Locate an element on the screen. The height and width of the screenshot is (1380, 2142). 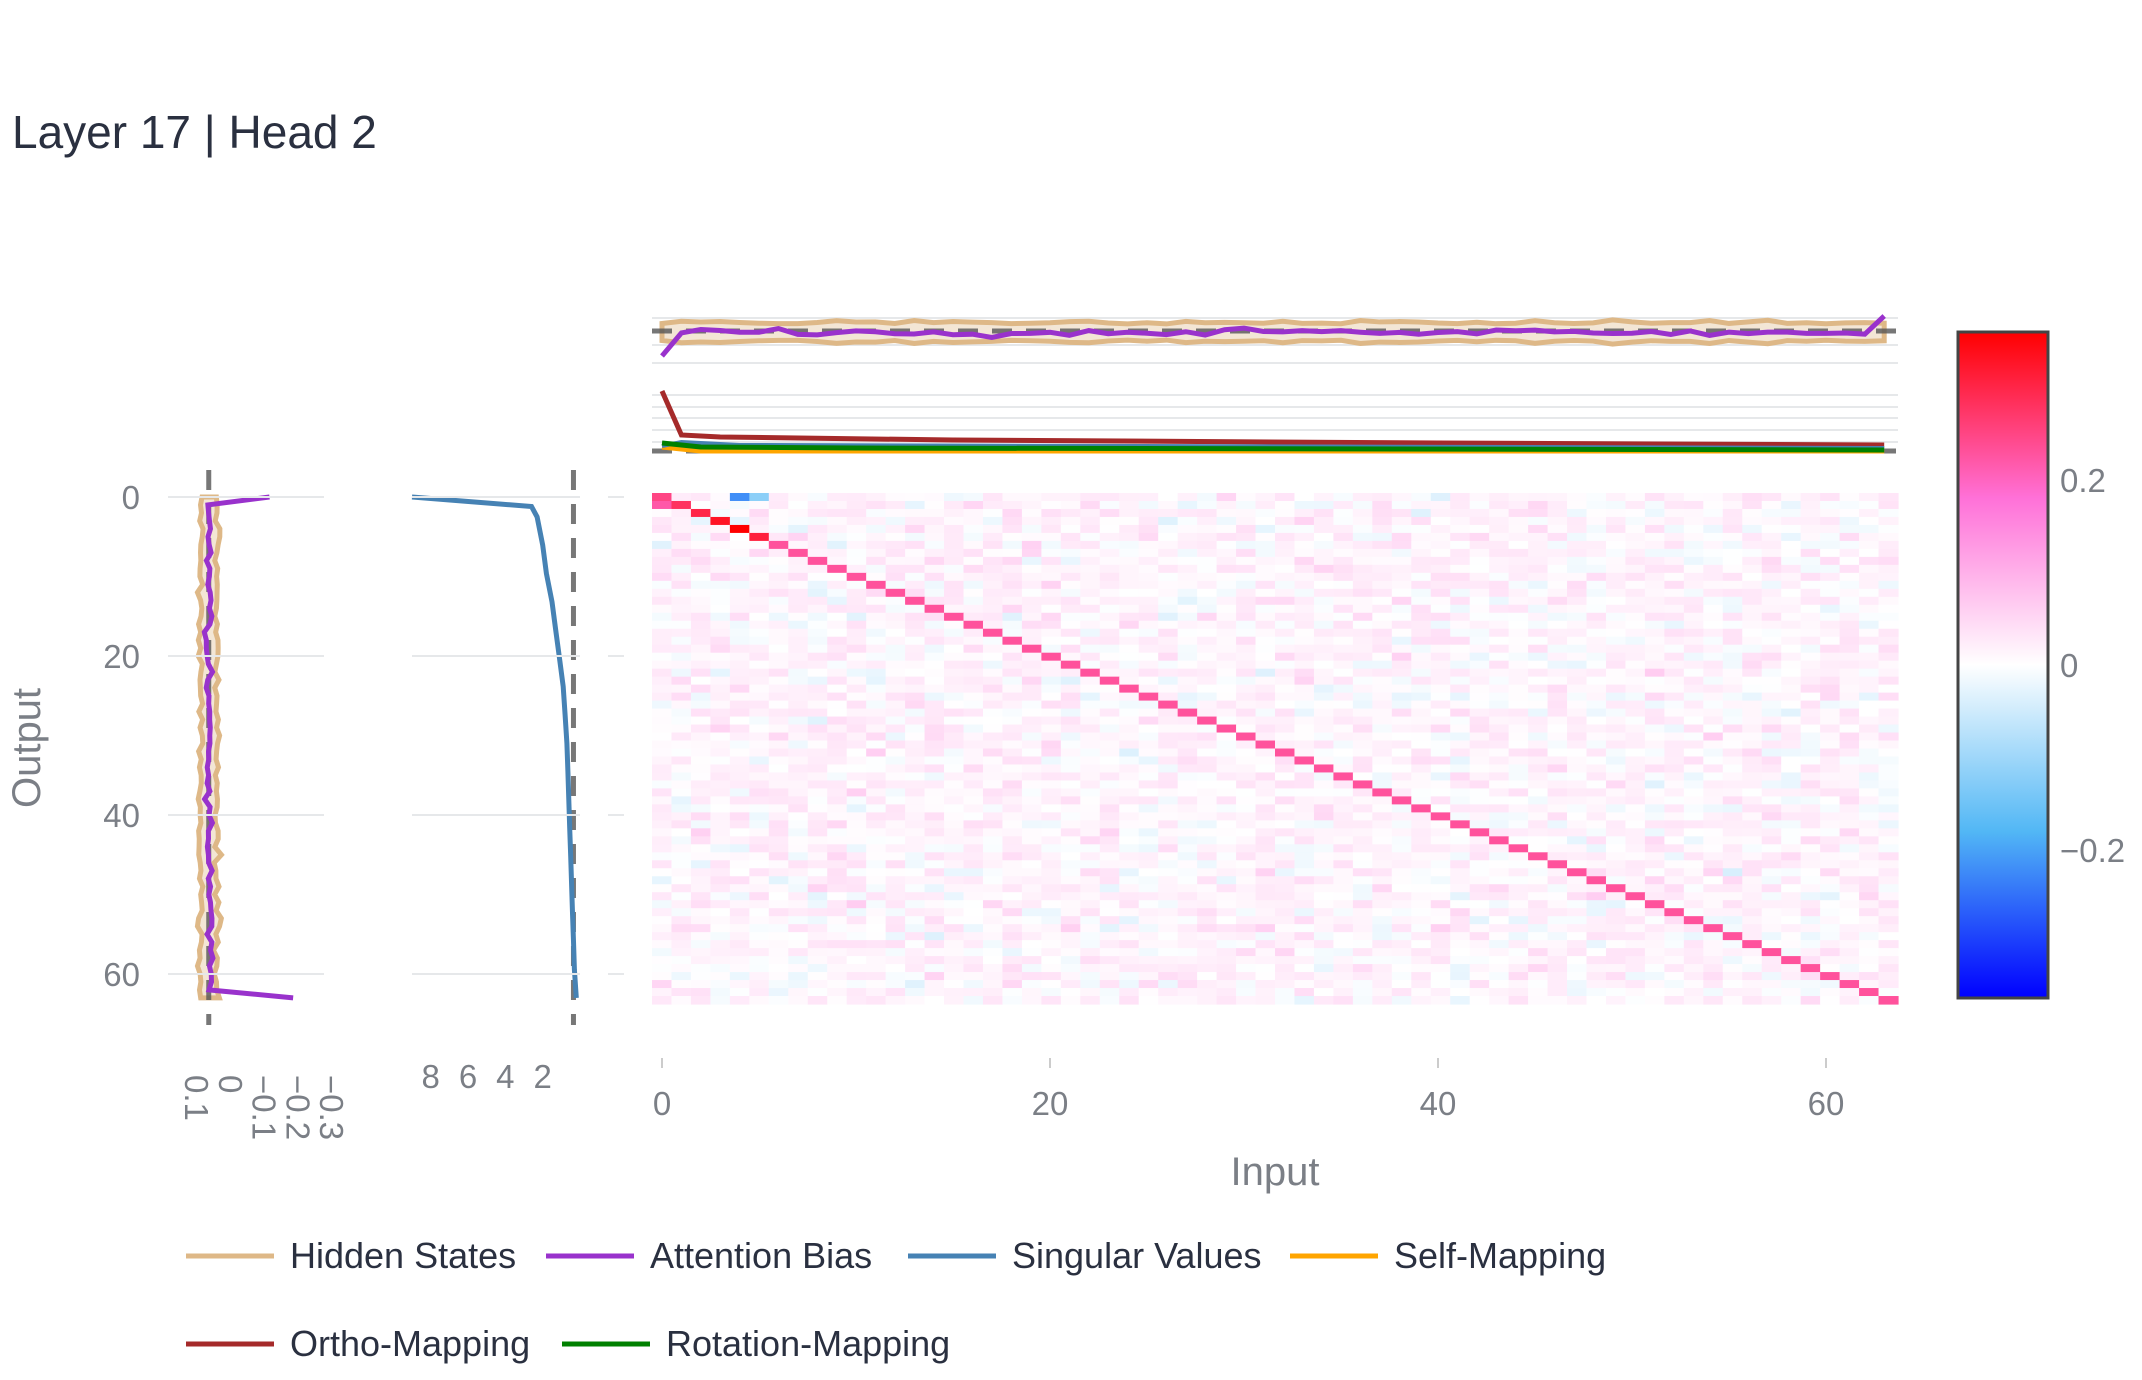
attention-bias-line-left is located at coordinates (247, 747).